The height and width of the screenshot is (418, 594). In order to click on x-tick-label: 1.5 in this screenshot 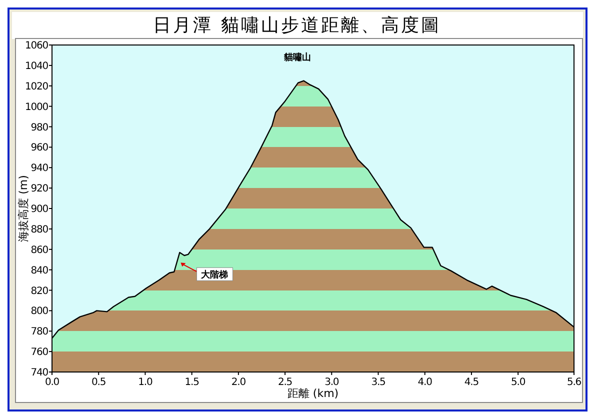, I will do `click(192, 382)`.